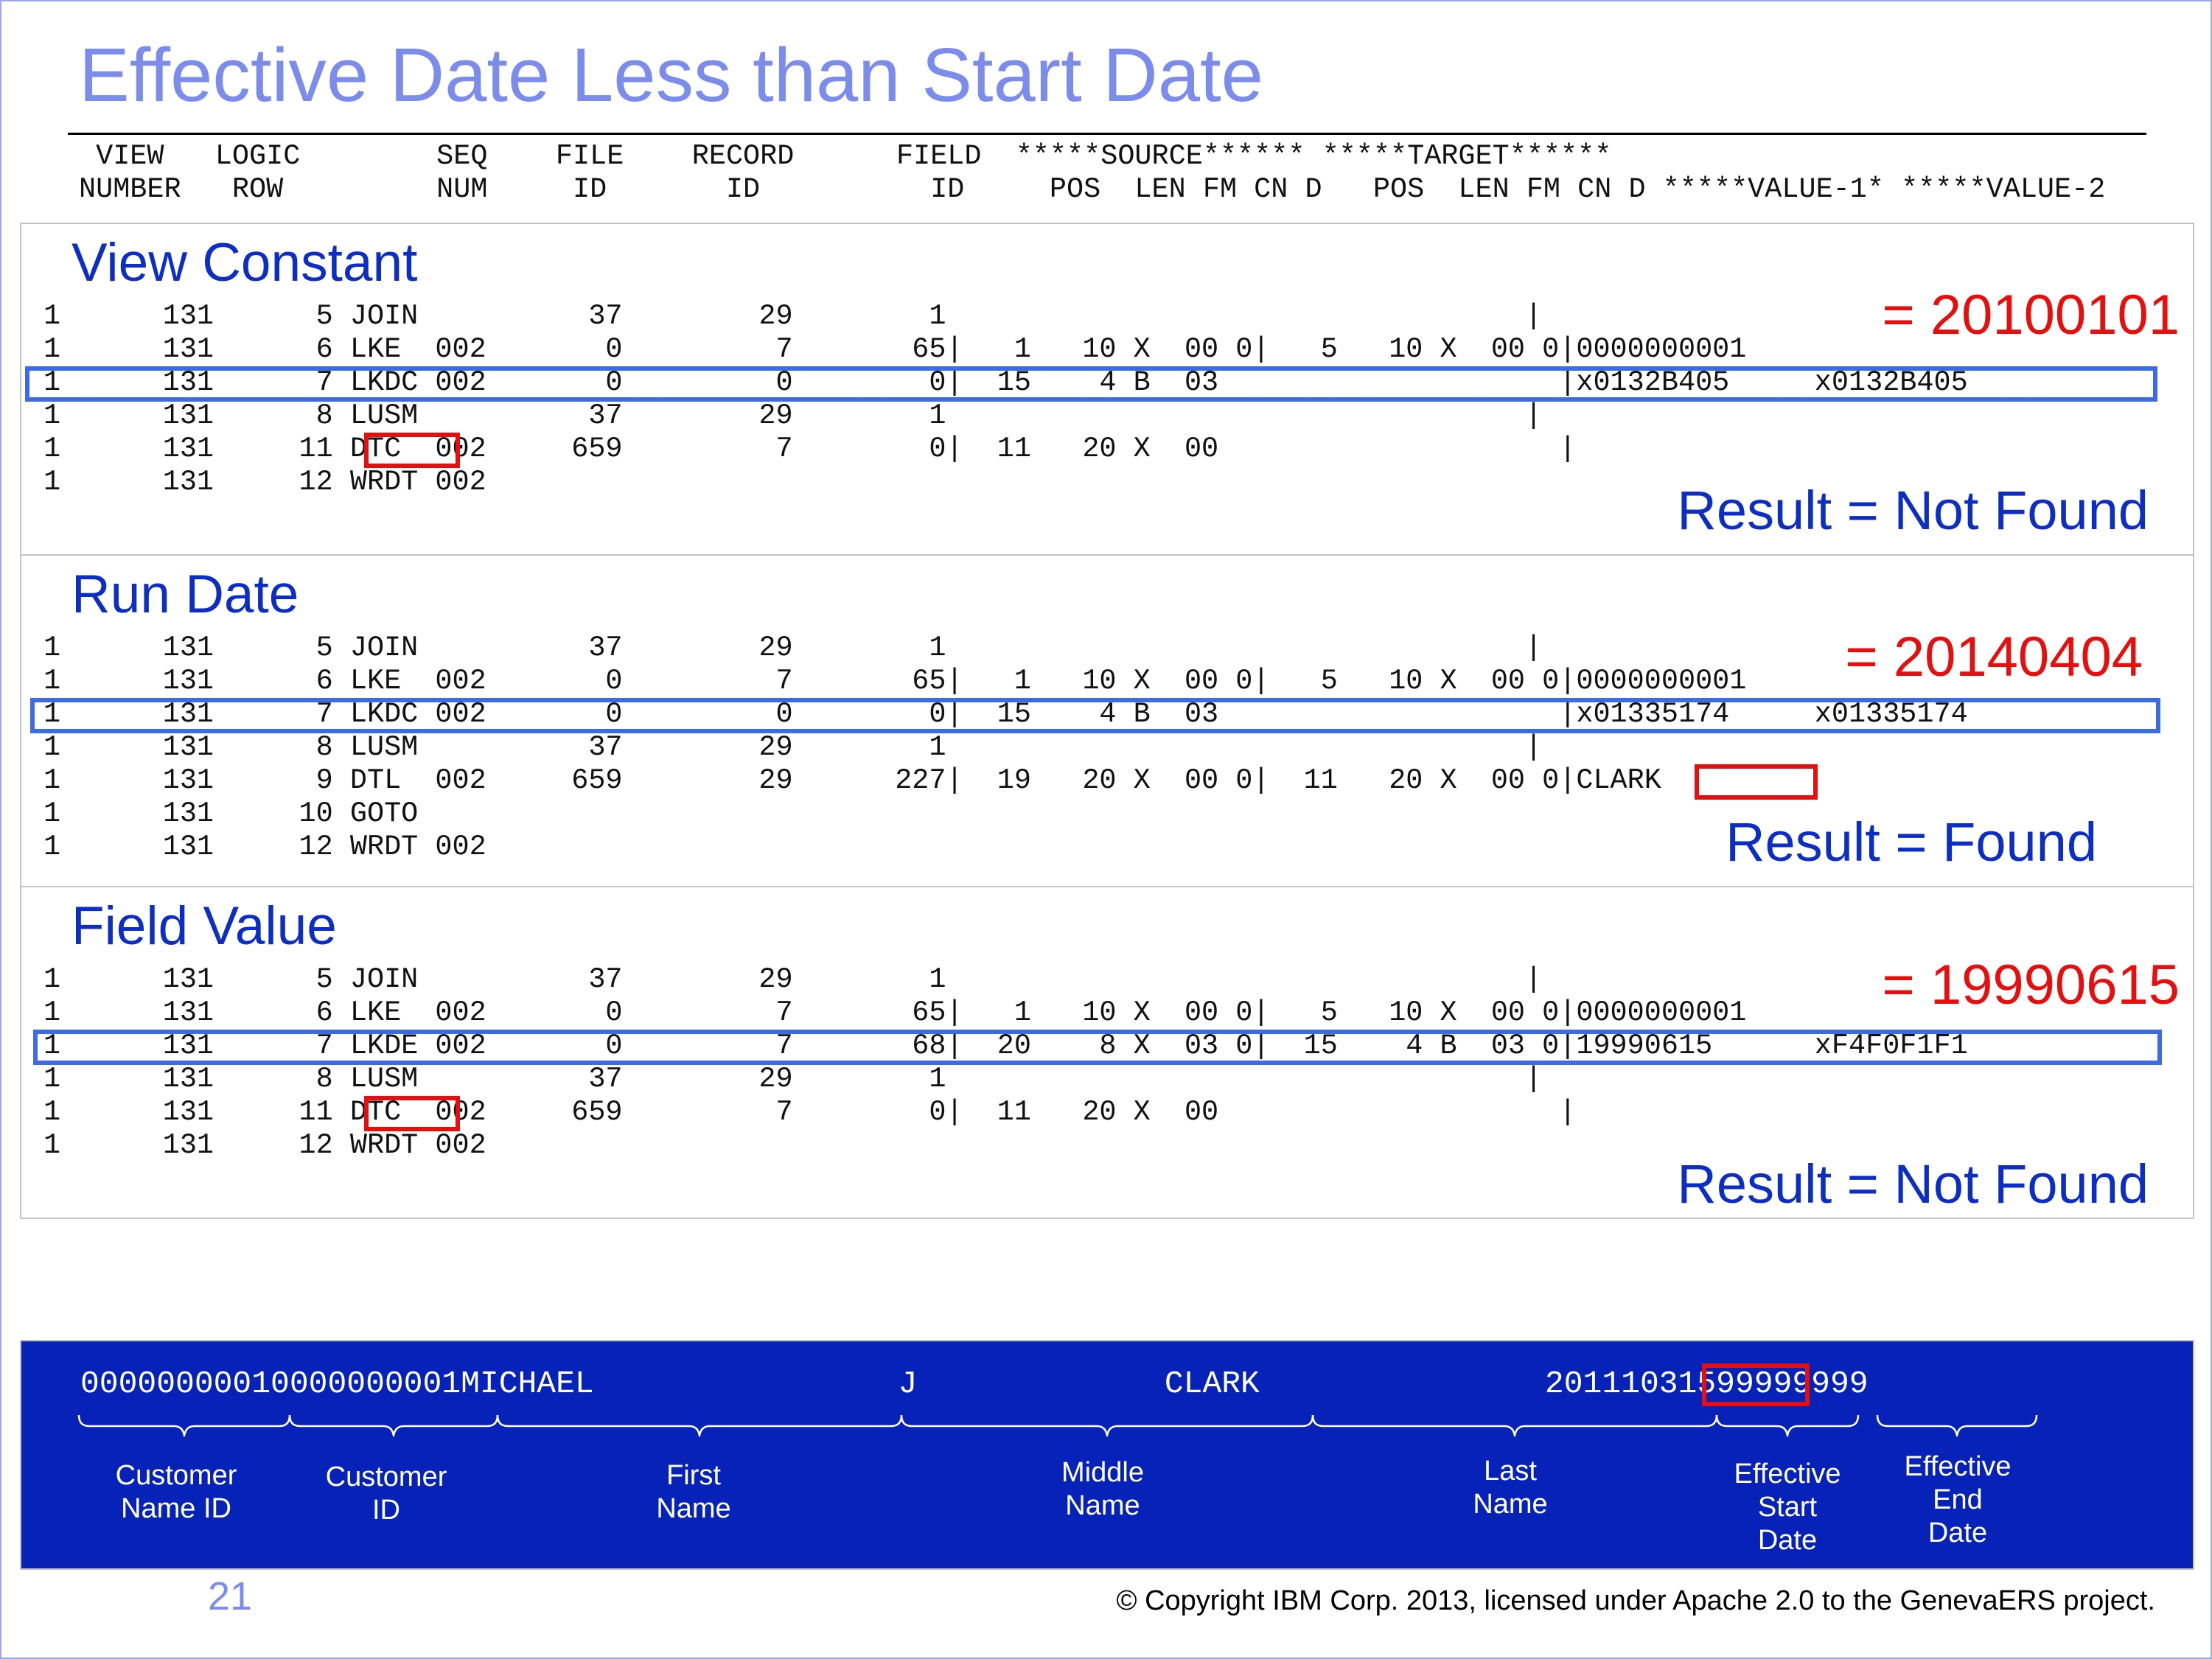  Describe the element at coordinates (671, 74) in the screenshot. I see `slide-title: Effective Date Less than Start Date` at that location.